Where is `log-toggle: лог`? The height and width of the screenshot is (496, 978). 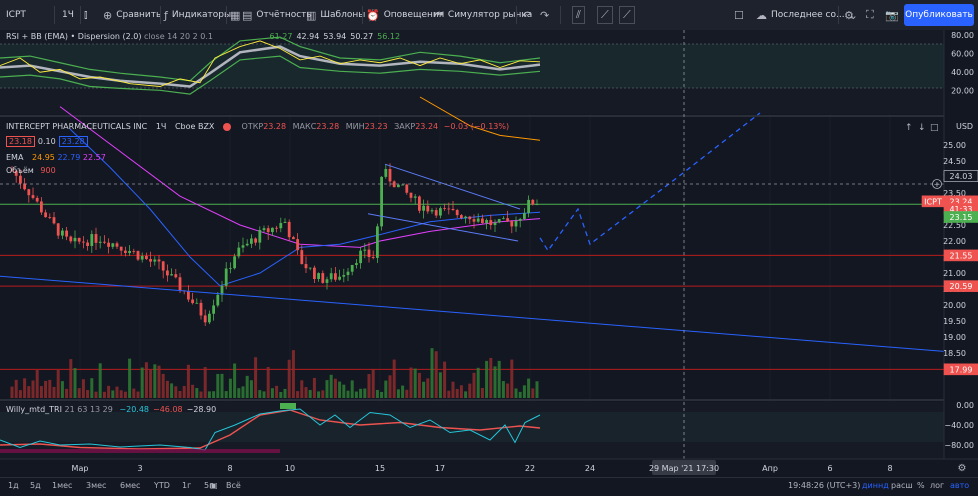 log-toggle: лог is located at coordinates (937, 485).